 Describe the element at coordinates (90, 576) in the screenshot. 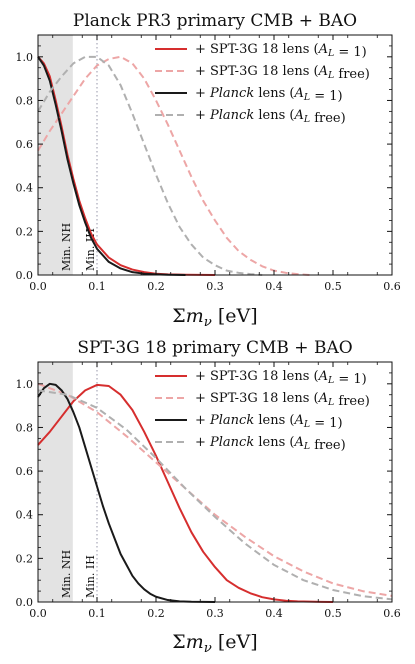

I see `vline-label: Min. IH` at that location.